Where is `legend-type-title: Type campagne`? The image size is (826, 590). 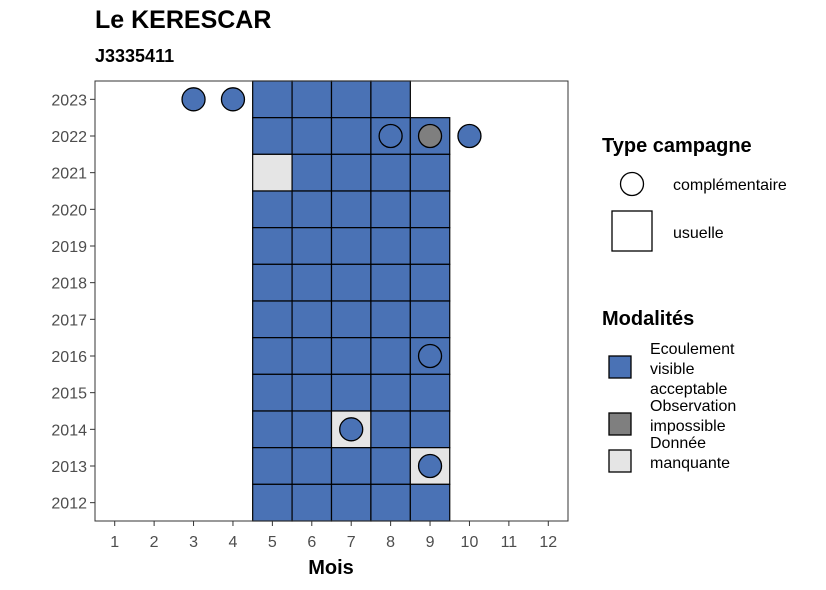 legend-type-title: Type campagne is located at coordinates (677, 146).